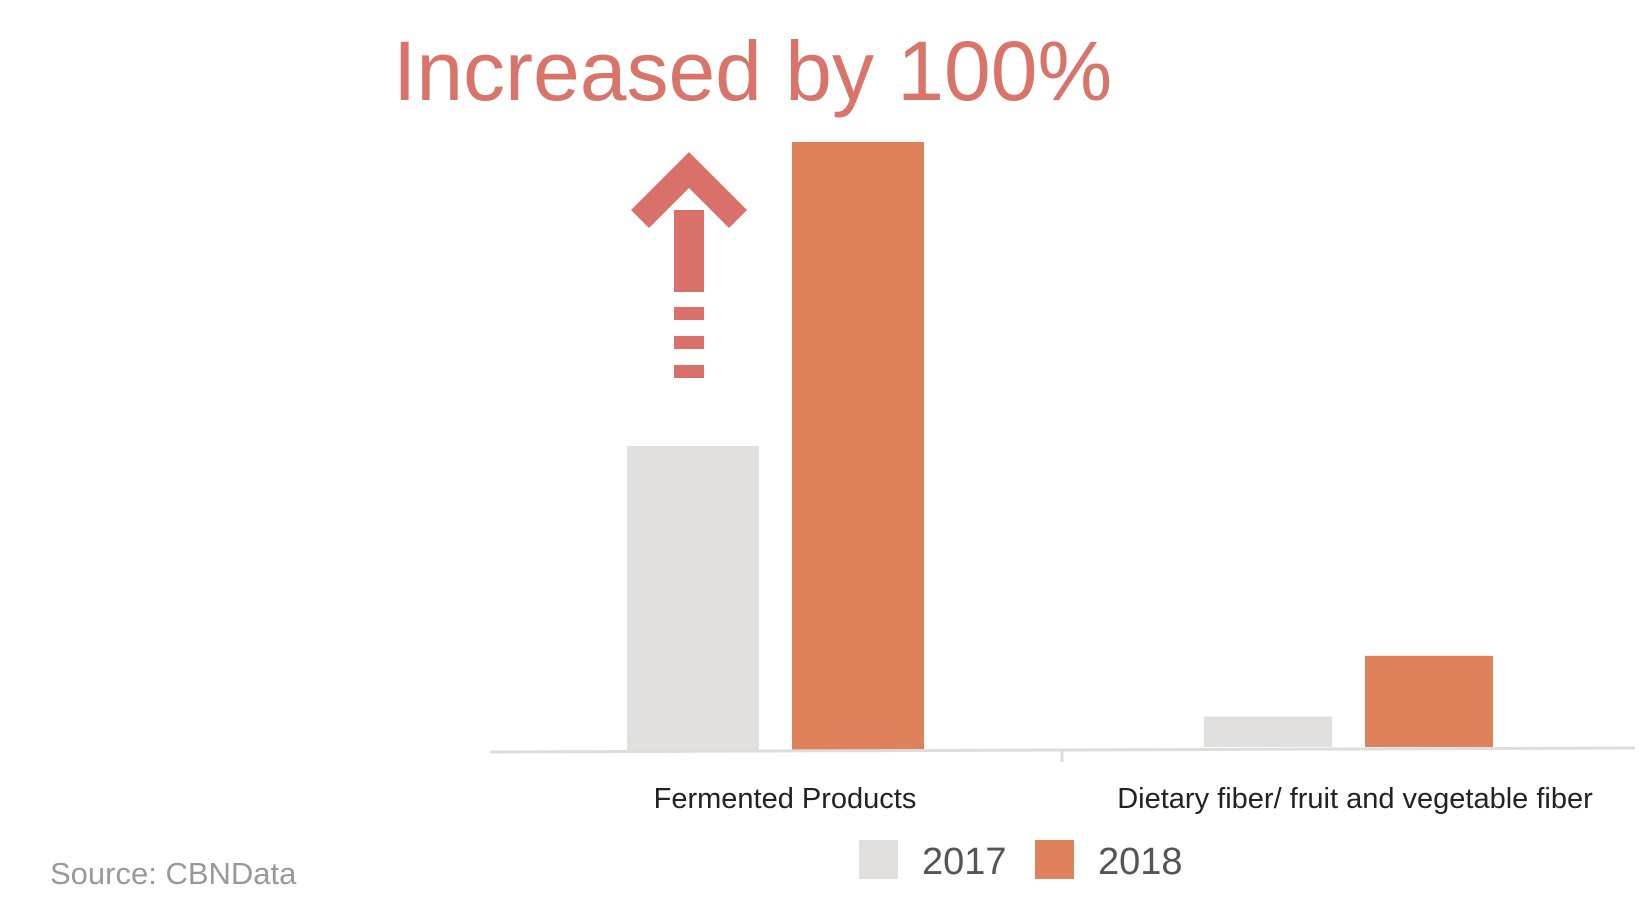  Describe the element at coordinates (1429, 701) in the screenshot. I see `bar-2018-dietary-fiber` at that location.